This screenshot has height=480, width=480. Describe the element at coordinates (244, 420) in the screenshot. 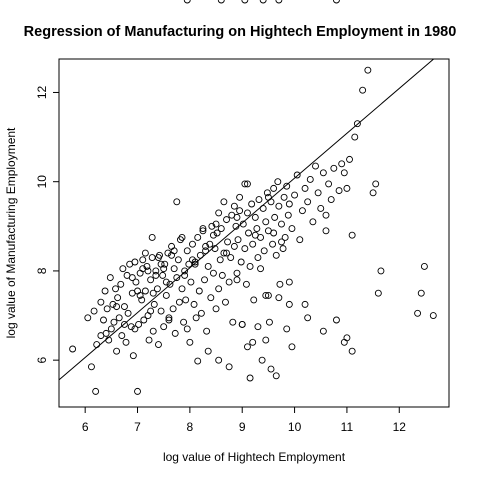

I see `x-axis: 6 7 8 9 10 11 12` at that location.